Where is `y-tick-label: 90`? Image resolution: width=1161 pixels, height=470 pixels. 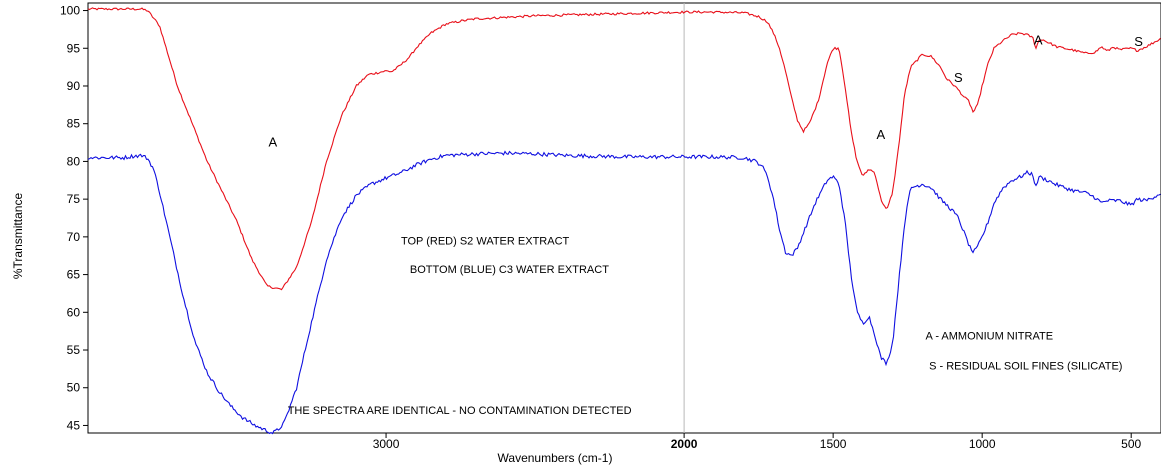 y-tick-label: 90 is located at coordinates (74, 86).